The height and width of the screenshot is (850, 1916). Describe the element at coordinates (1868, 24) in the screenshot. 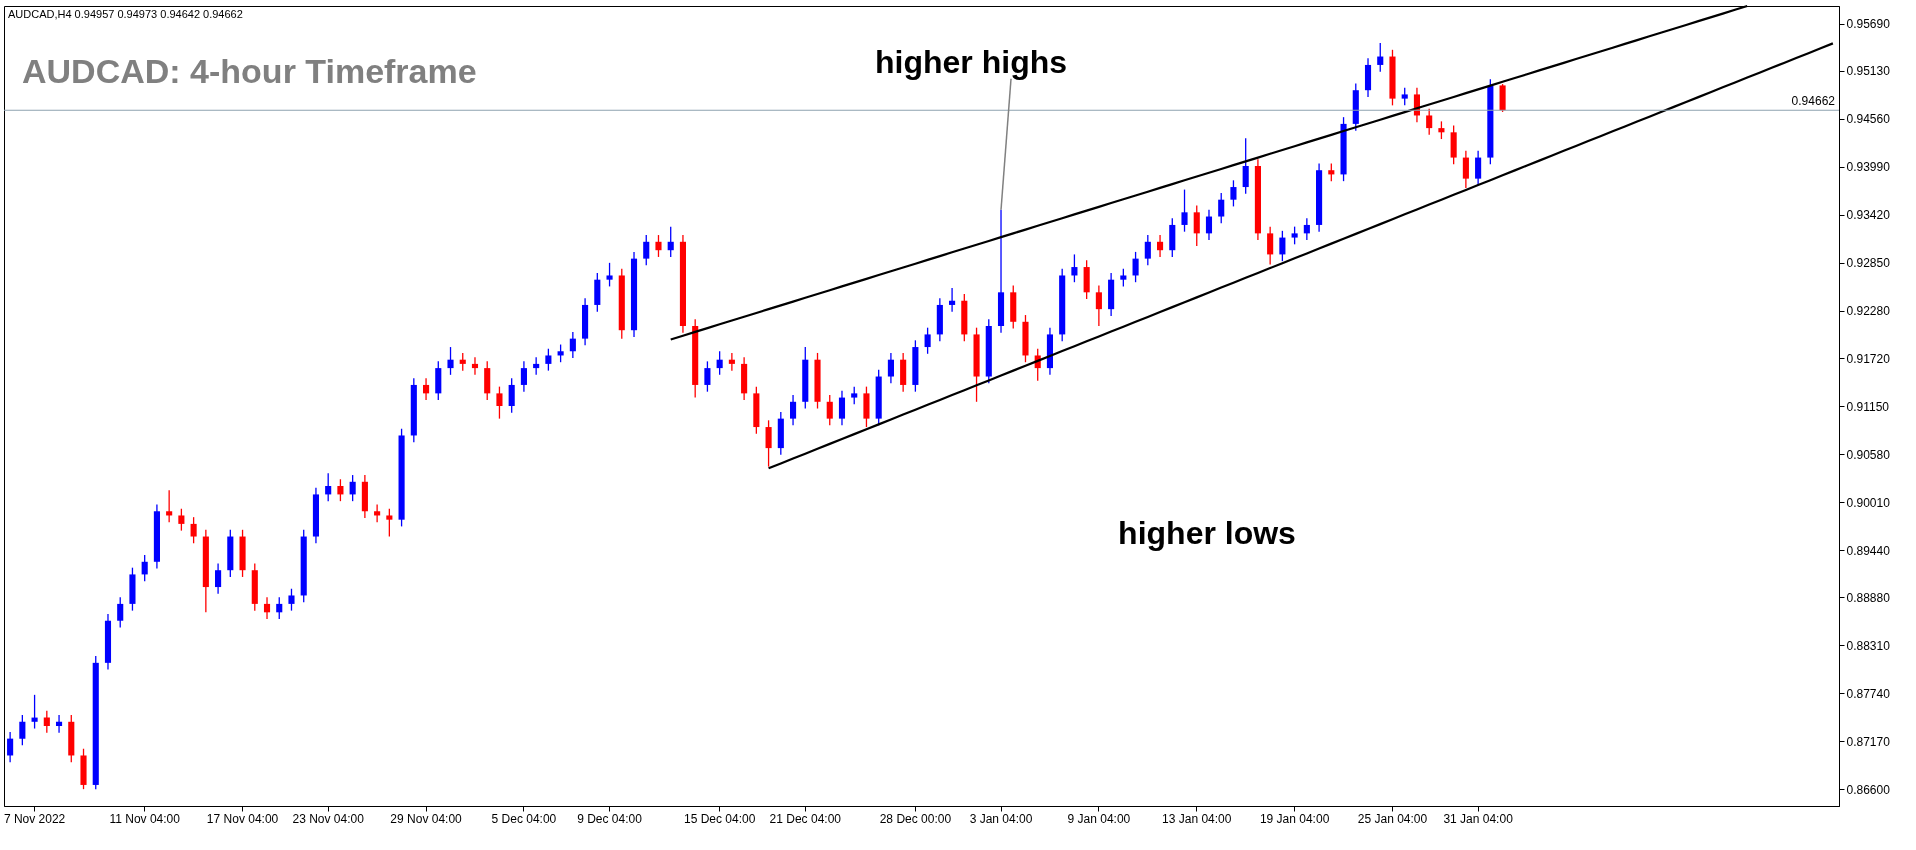

I see `y-tick-label: 0.95690` at that location.